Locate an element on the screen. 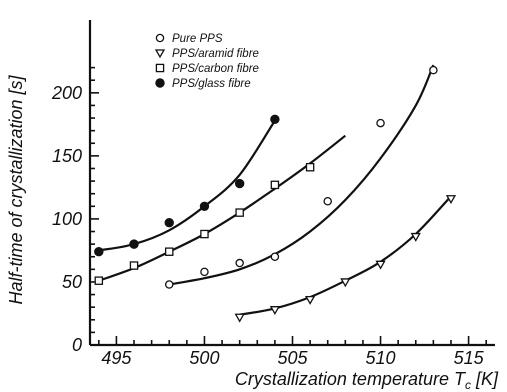 Image resolution: width=507 pixels, height=392 pixels. x-tick-label: 500 is located at coordinates (204, 358).